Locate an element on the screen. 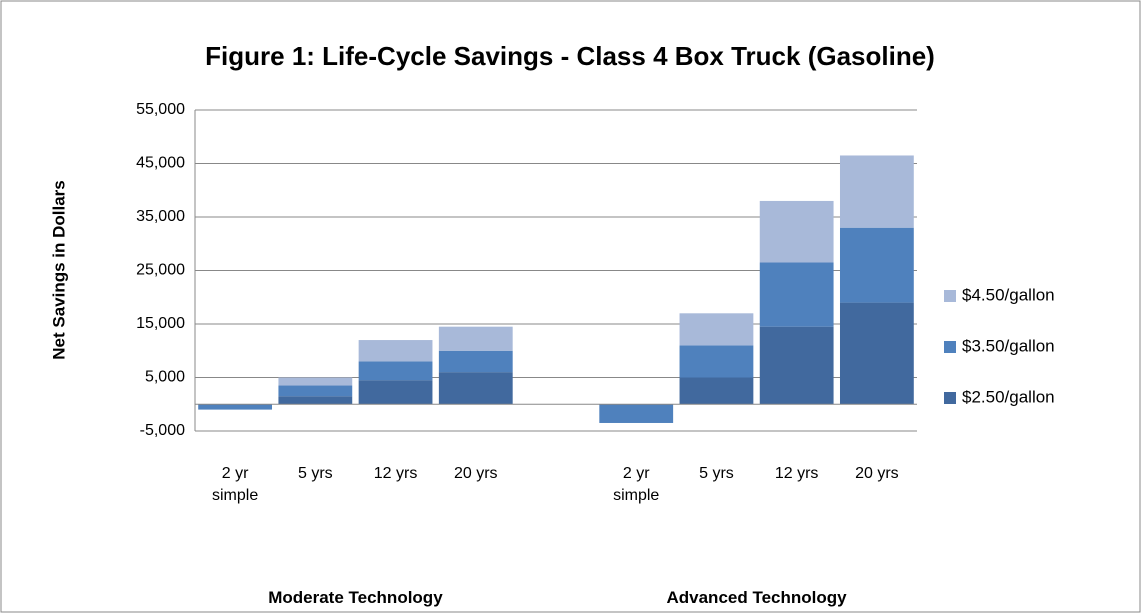 The width and height of the screenshot is (1141, 613). y-tick-label: 35,000 is located at coordinates (160, 216).